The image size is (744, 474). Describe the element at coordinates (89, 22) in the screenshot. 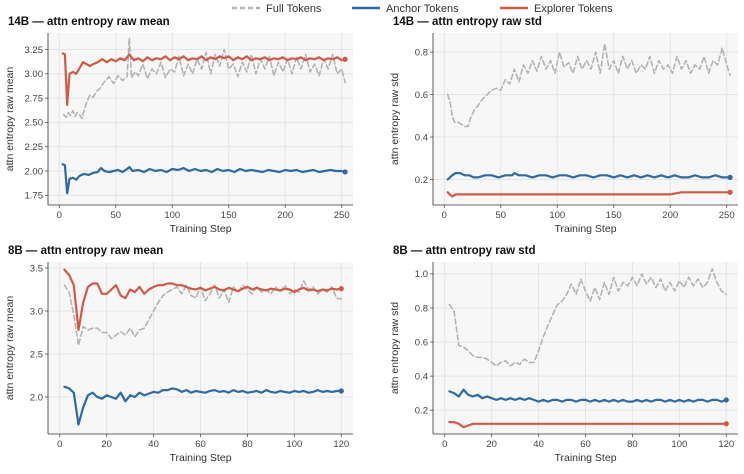

I see `chart-title: 14B — attn entropy raw mean` at that location.